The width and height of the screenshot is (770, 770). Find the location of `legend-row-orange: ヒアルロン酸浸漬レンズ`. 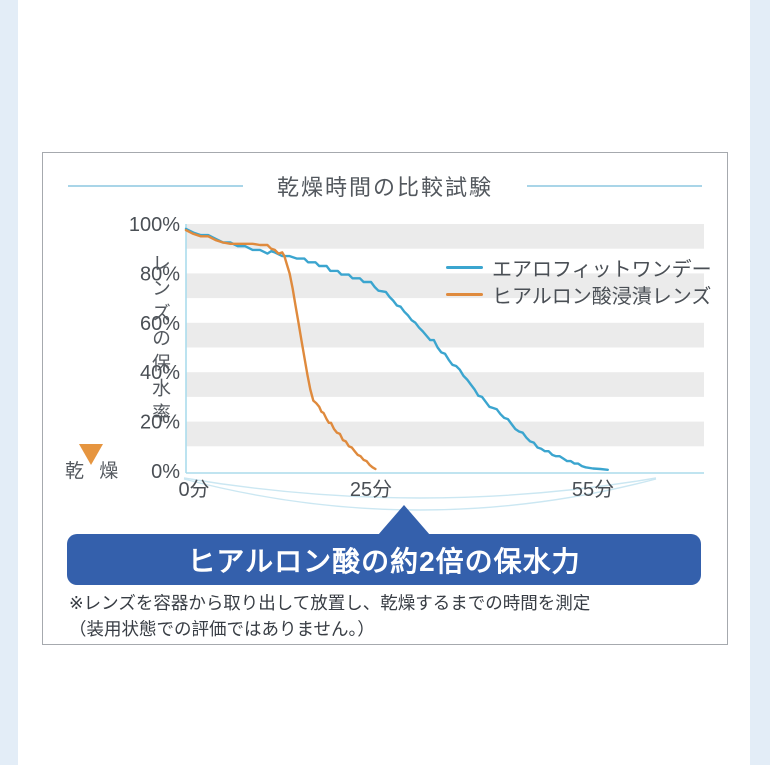

legend-row-orange: ヒアルロン酸浸漬レンズ is located at coordinates (579, 294).